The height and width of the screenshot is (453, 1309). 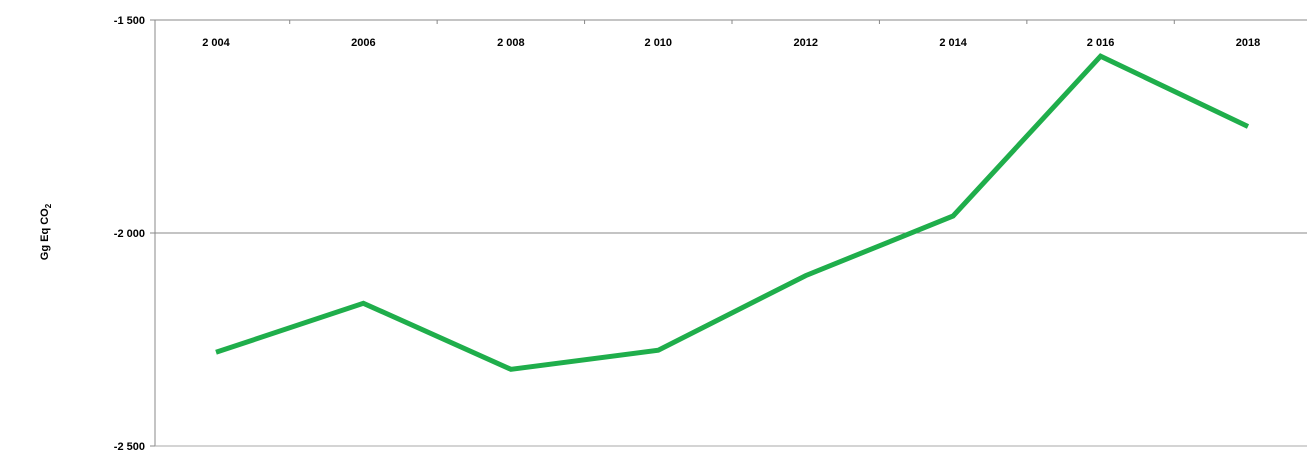 I want to click on y-tick-label: -2 500, so click(x=129, y=447).